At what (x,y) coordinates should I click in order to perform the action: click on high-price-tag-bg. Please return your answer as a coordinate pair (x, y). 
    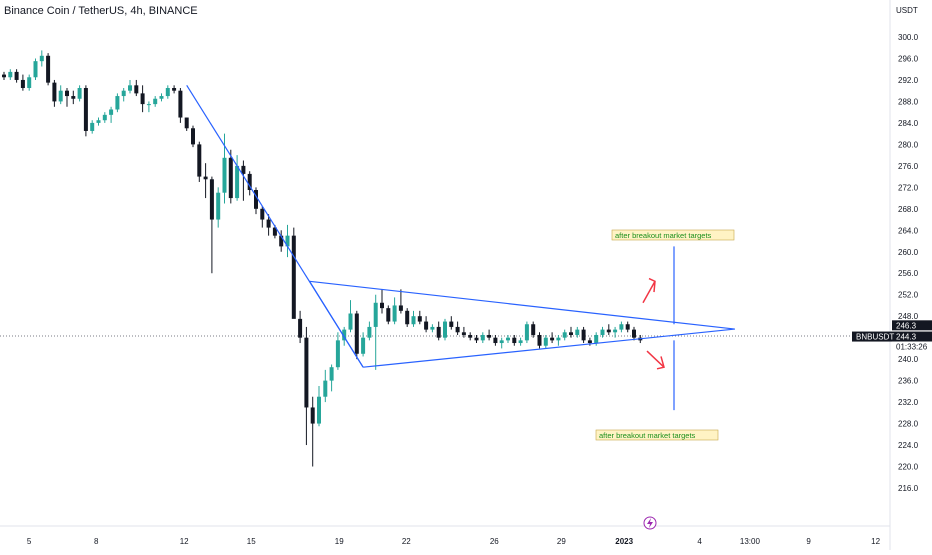
    Looking at the image, I should click on (912, 325).